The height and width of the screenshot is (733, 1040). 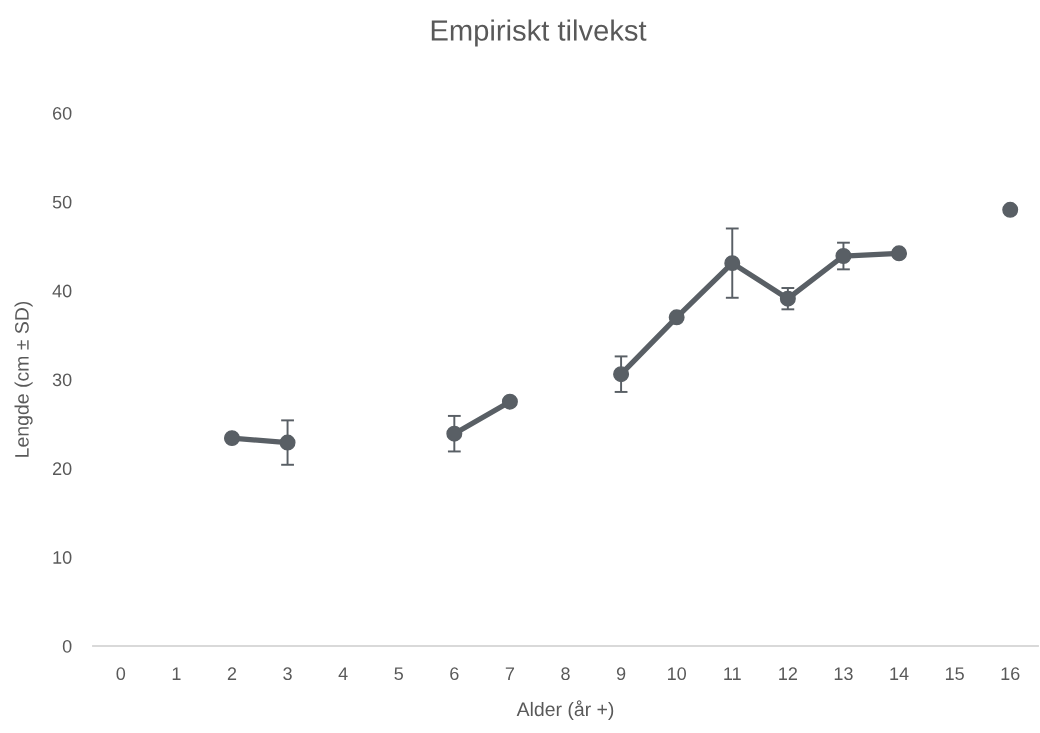 What do you see at coordinates (510, 673) in the screenshot?
I see `x-tick-label: 7` at bounding box center [510, 673].